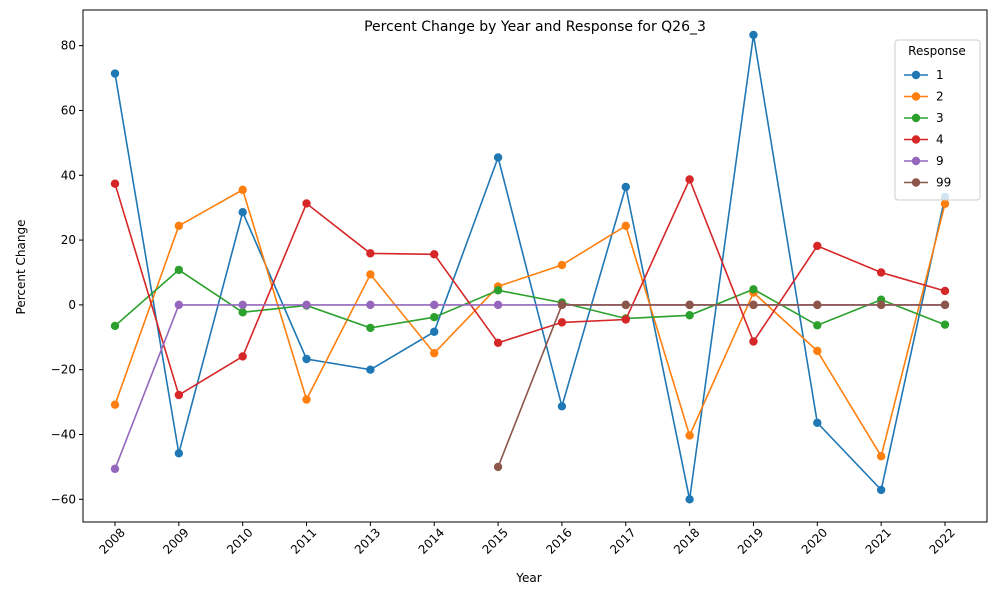  Describe the element at coordinates (67, 272) in the screenshot. I see `y-axis: −60 −40 −20 0 20 40 60 80` at that location.